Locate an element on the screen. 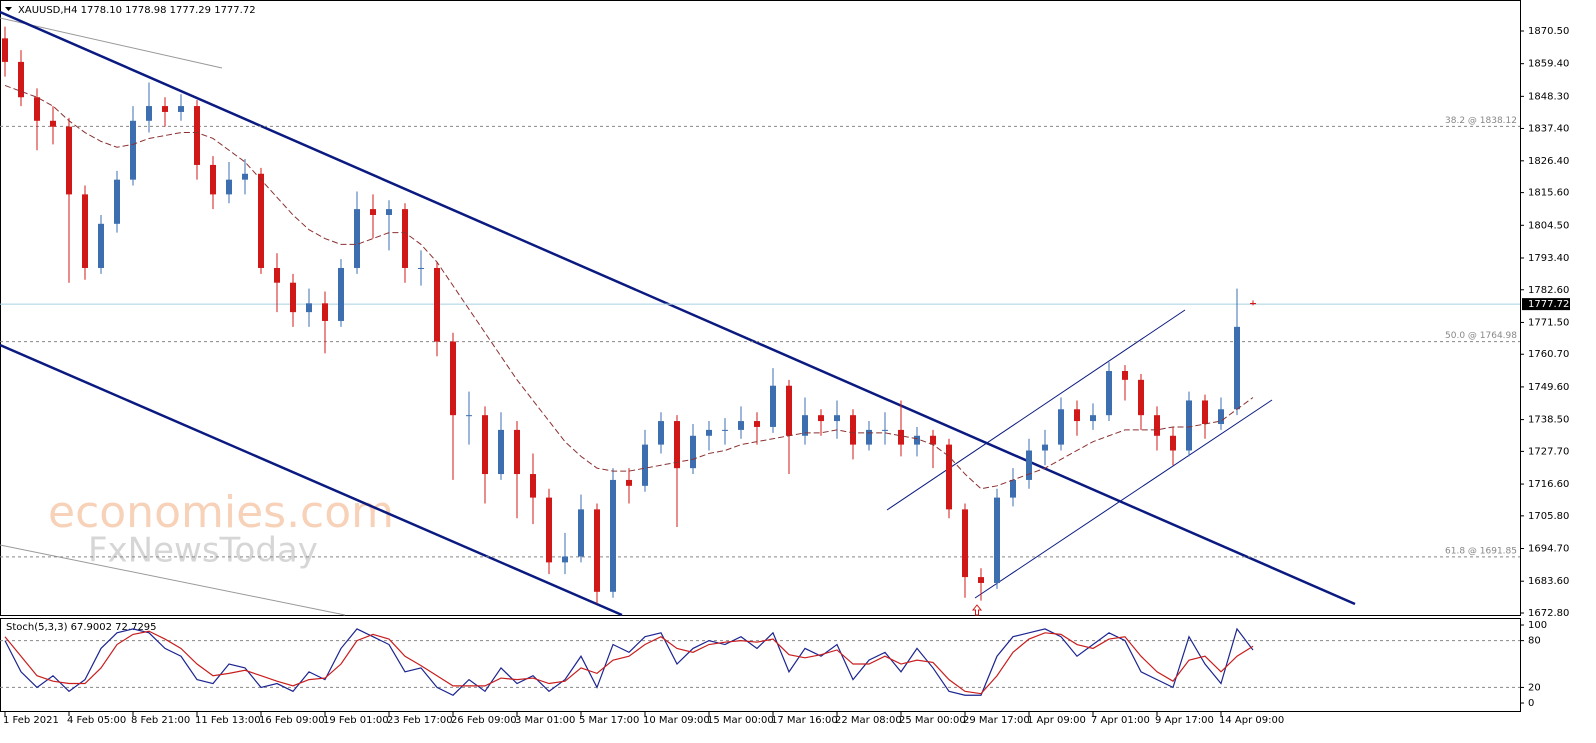 This screenshot has width=1596, height=743. price-label-box is located at coordinates (1546, 304).